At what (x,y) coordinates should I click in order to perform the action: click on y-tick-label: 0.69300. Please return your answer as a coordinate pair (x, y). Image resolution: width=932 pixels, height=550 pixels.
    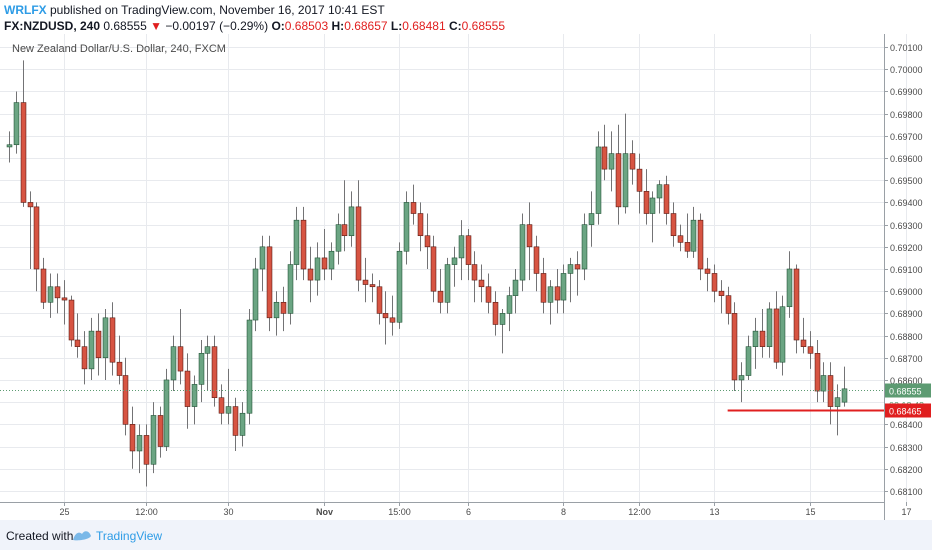
    Looking at the image, I should click on (906, 226).